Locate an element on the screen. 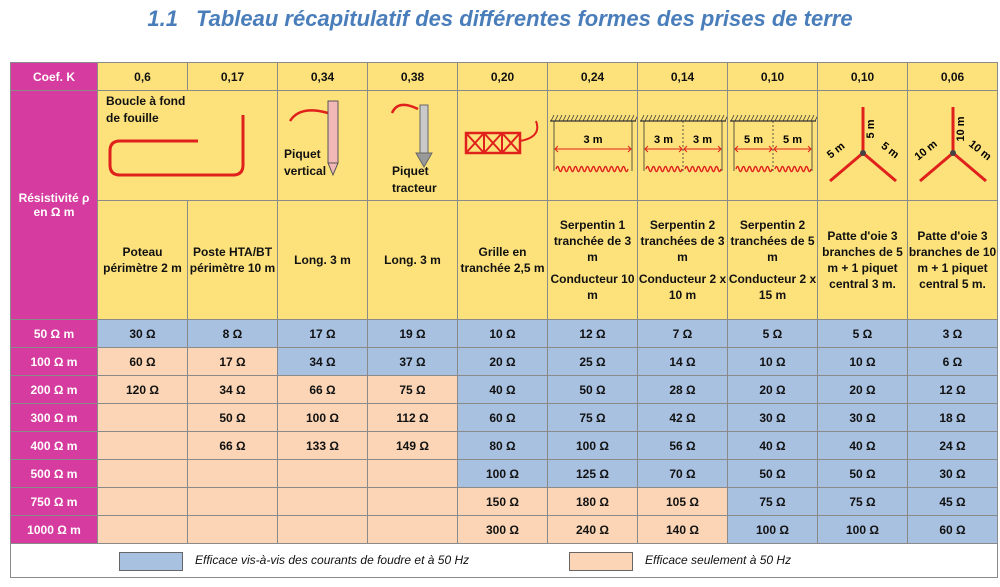 This screenshot has height=587, width=1000. drawing-cell: Boucle à fond de fouille is located at coordinates (187, 145).